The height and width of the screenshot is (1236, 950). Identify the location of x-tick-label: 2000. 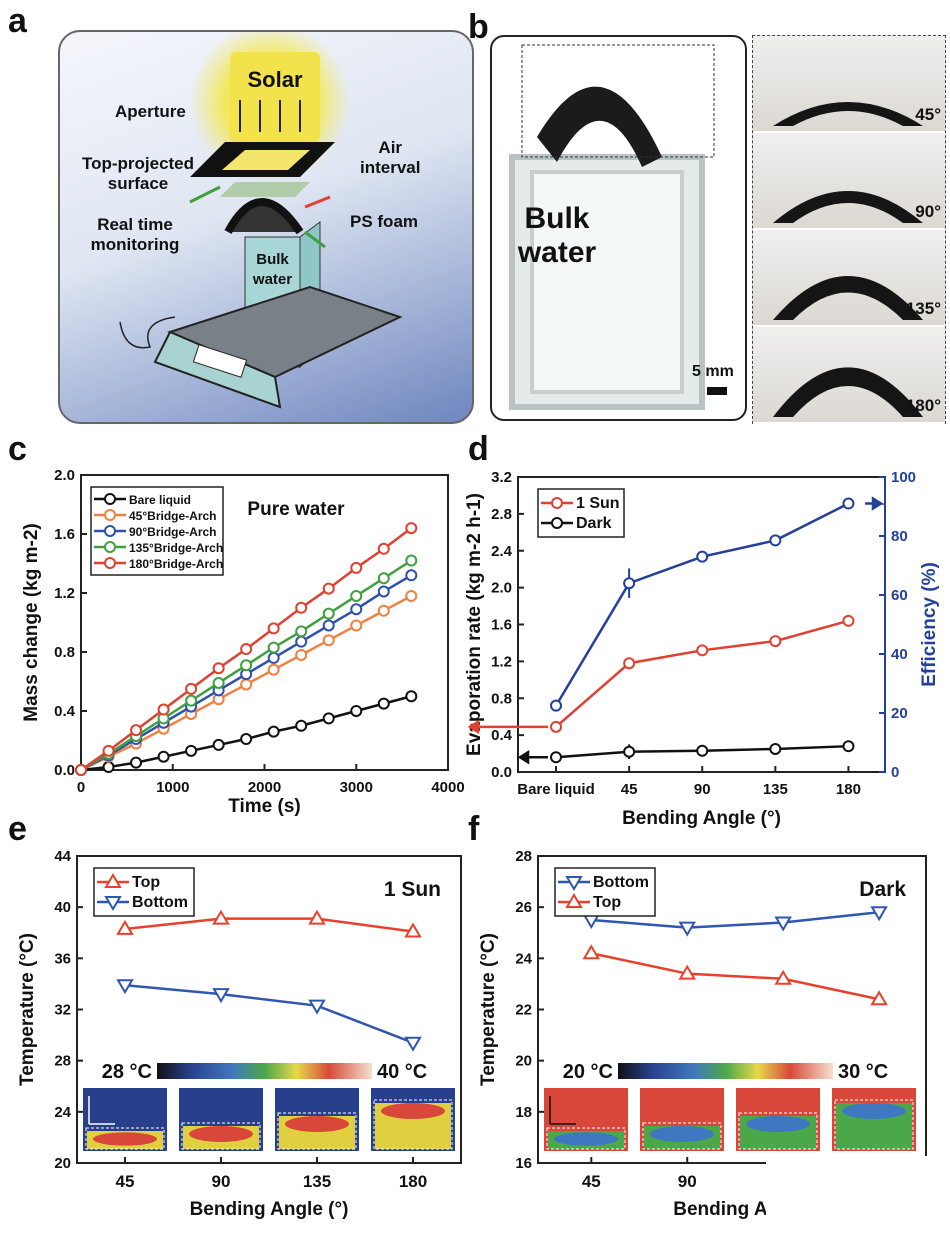
(264, 787).